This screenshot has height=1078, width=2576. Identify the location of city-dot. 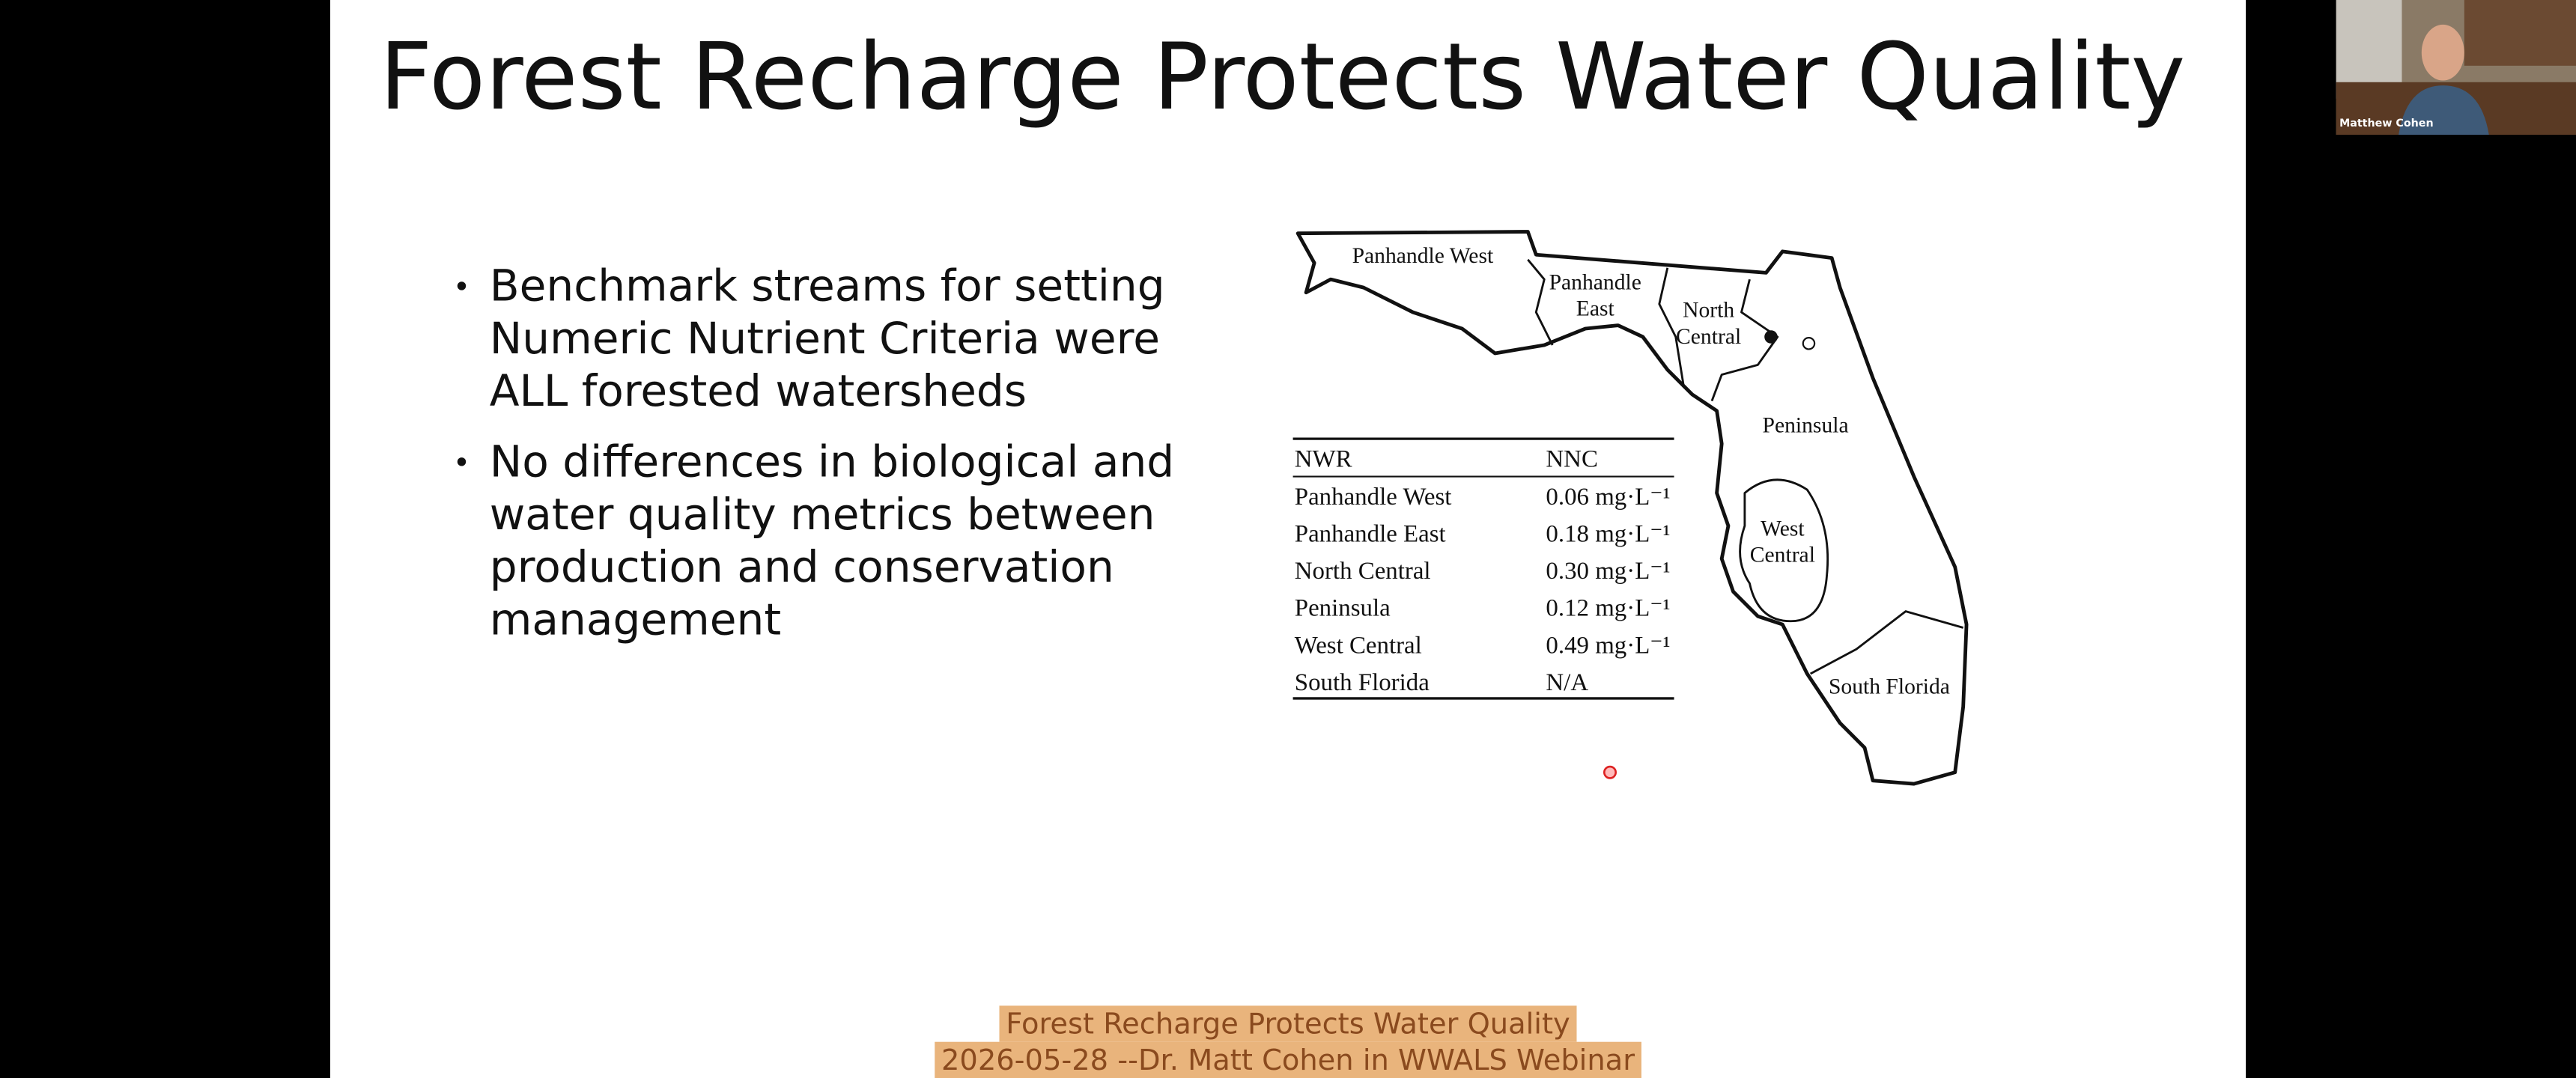
(1771, 337).